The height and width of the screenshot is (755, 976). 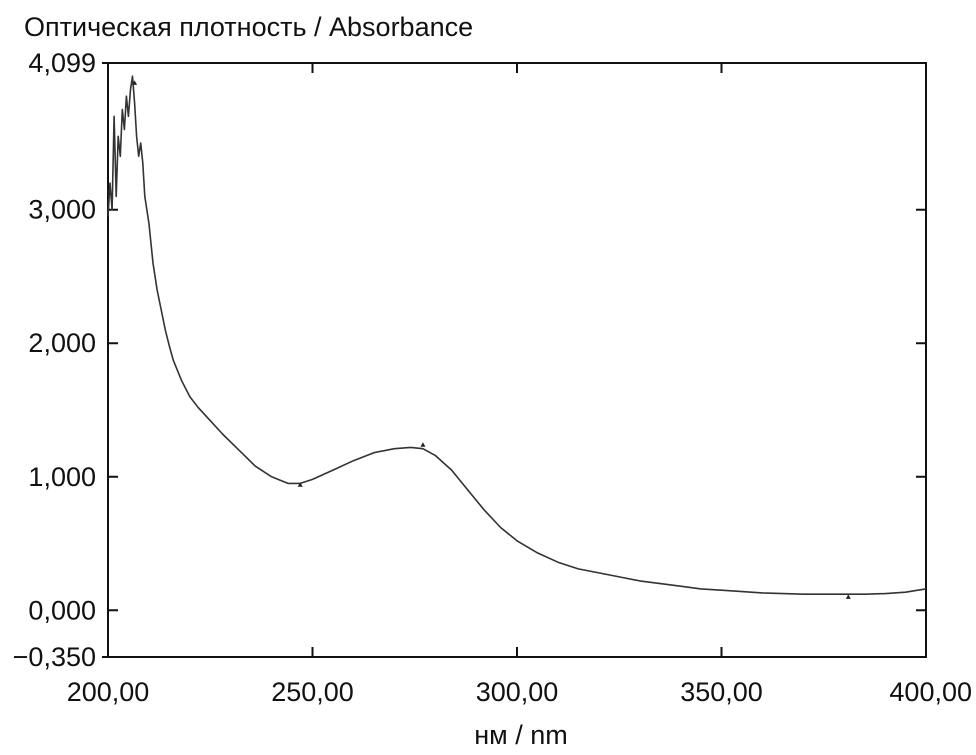 I want to click on y-tick-label: 4,099, so click(x=62, y=63).